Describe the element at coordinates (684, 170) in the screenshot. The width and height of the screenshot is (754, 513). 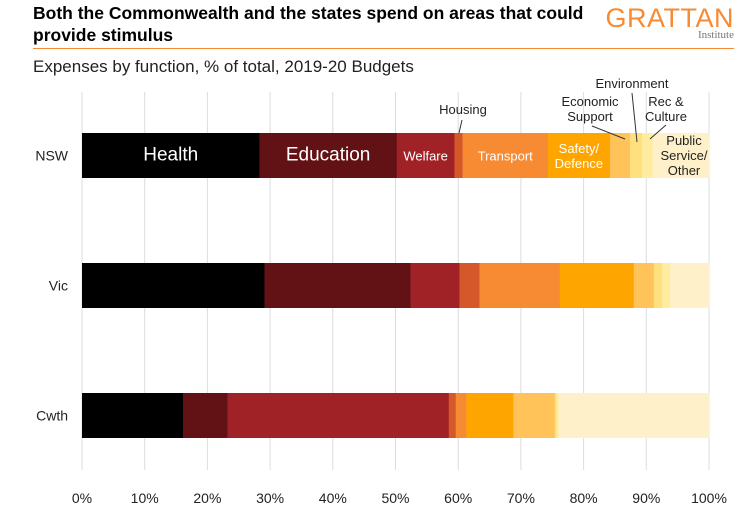
I see `segment-label: Other` at that location.